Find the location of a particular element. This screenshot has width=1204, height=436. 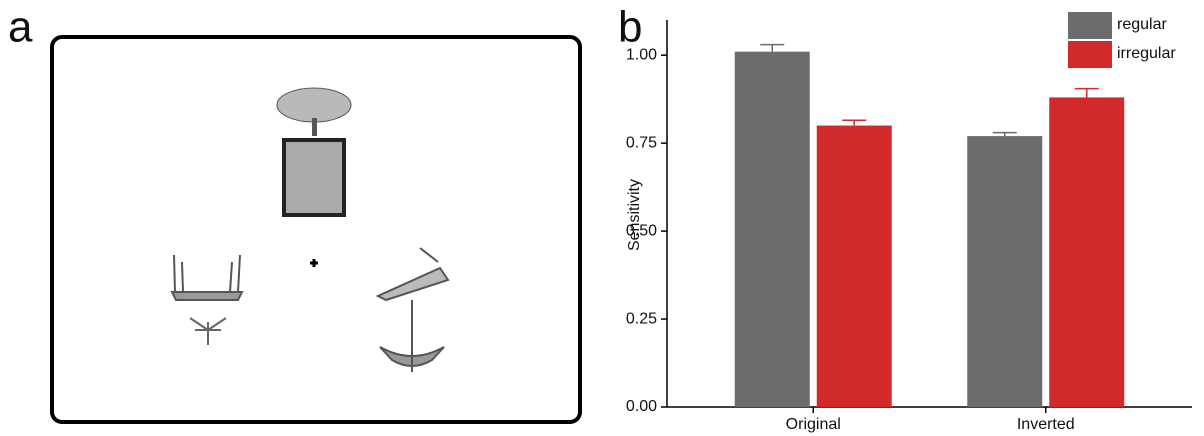

legend-label: irregular is located at coordinates (1146, 53).